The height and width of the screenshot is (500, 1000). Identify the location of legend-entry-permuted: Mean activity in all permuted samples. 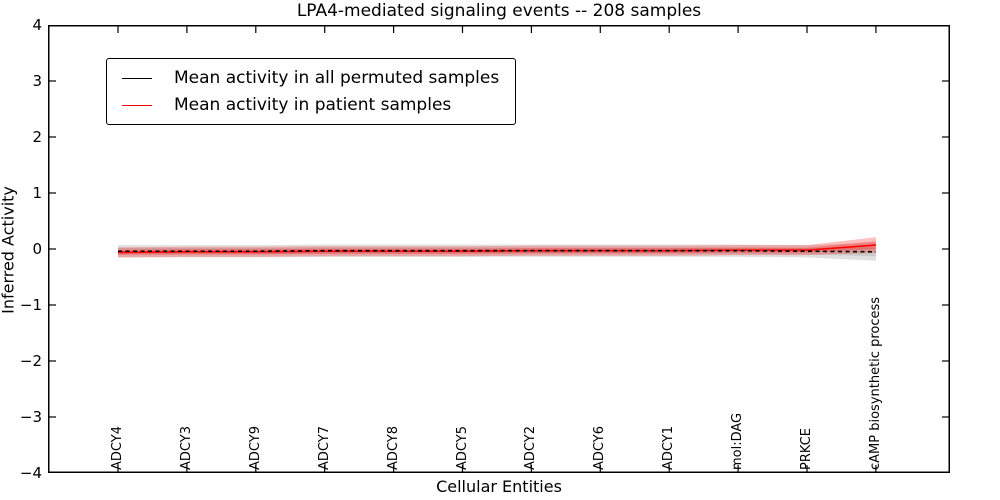
(310, 78).